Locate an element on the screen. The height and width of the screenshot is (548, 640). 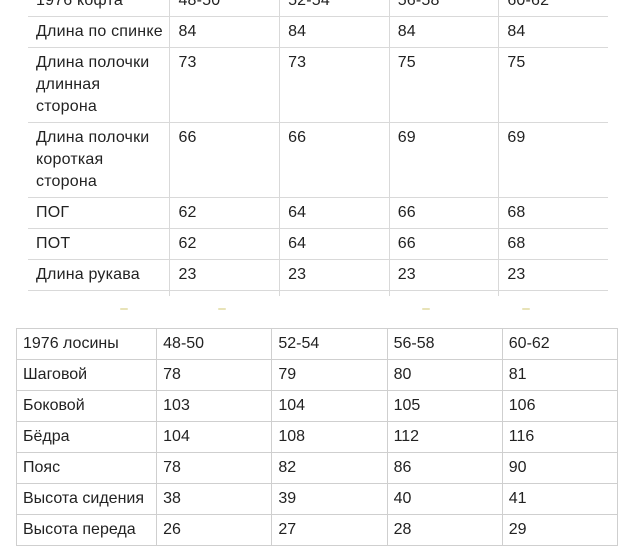
kofta-row: Длина полочки короткая сторона 66 66 69 69 is located at coordinates (318, 160).